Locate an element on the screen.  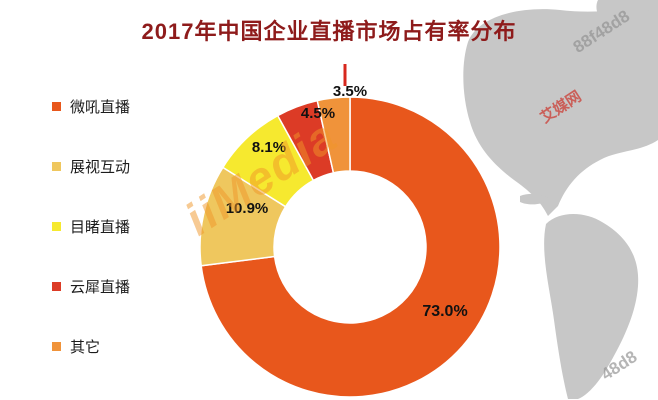
legend-item-4: 云犀直播 is located at coordinates (91, 286).